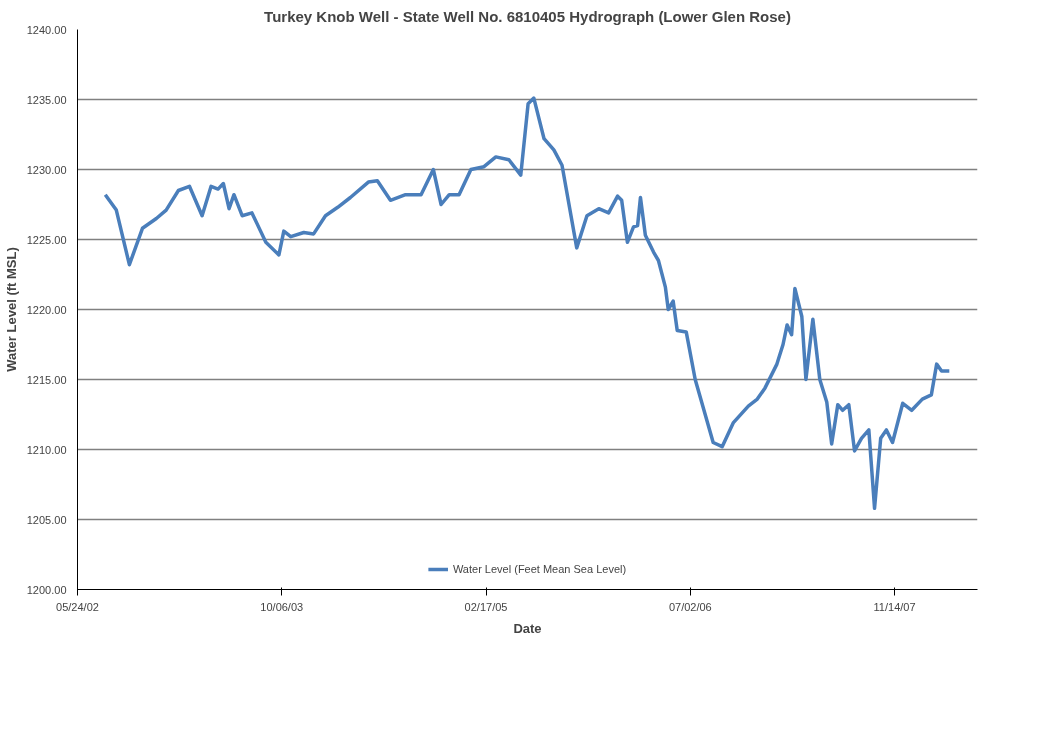 The height and width of the screenshot is (736, 1057). What do you see at coordinates (77, 606) in the screenshot?
I see `x-tick-label: 05/24/02` at bounding box center [77, 606].